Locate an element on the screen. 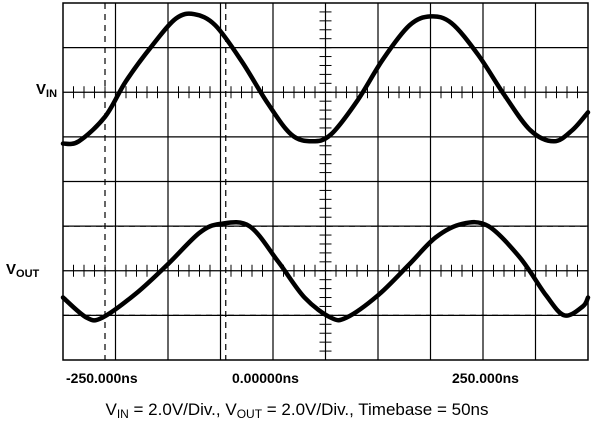 This screenshot has width=594, height=432. caption-in-scale: = 2.0V/Div., is located at coordinates (177, 409).